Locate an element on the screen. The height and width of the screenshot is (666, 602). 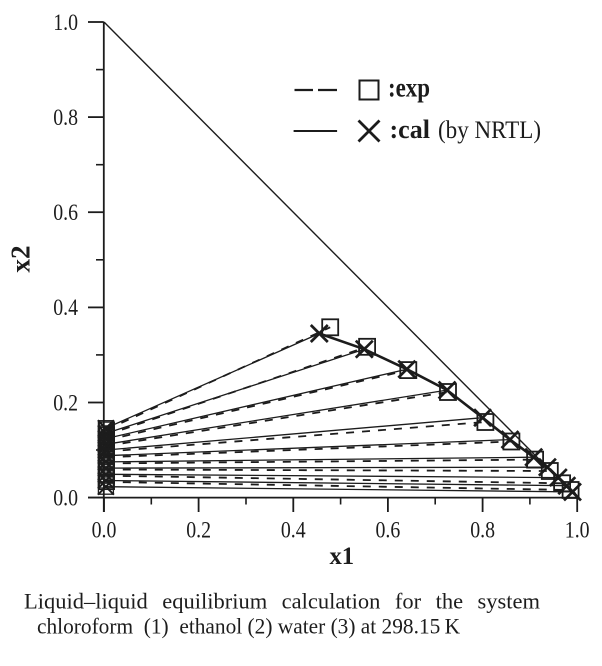
svg-text: :exp is located at coordinates (409, 88).